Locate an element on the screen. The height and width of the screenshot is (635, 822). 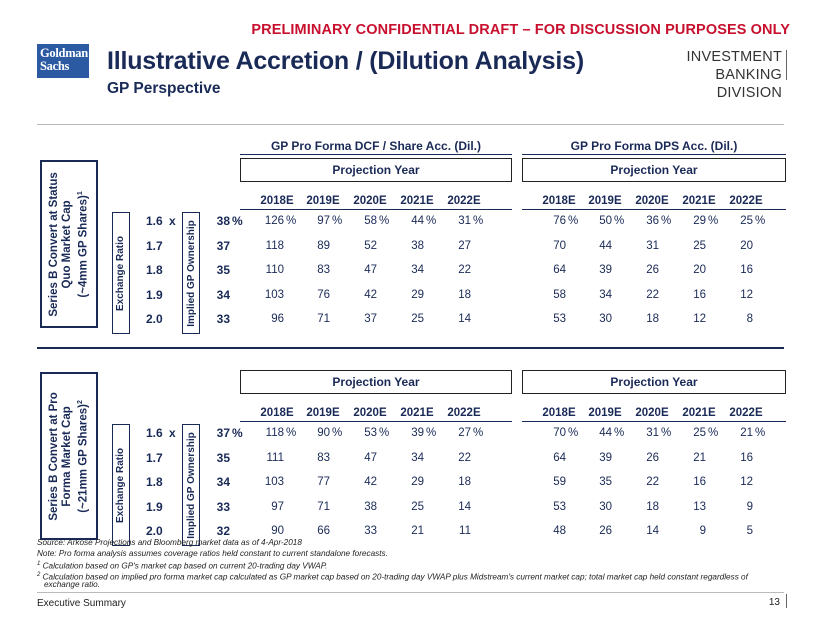
dcf-cell: 90 is located at coordinates (277, 531).